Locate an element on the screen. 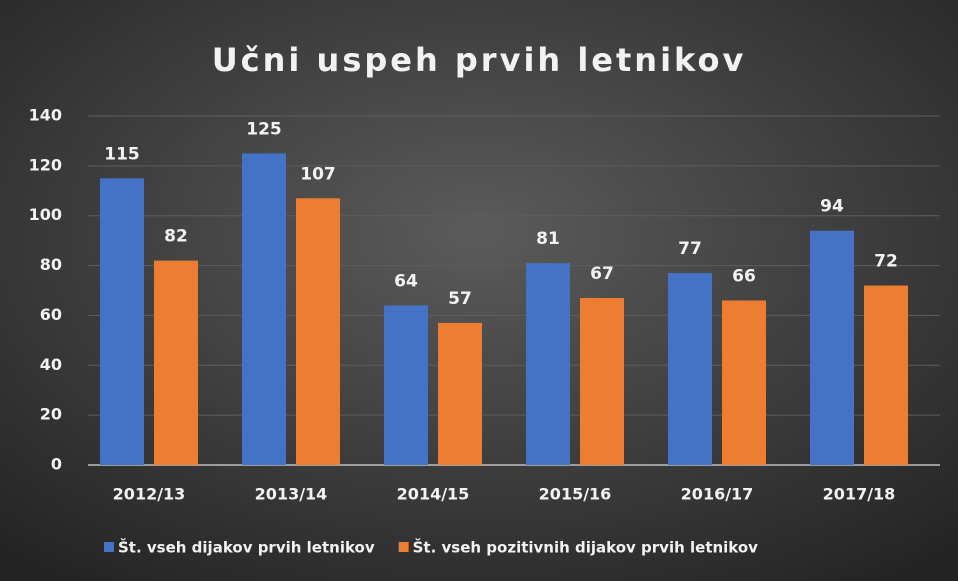 The height and width of the screenshot is (581, 958). value-label: 94 is located at coordinates (832, 207).